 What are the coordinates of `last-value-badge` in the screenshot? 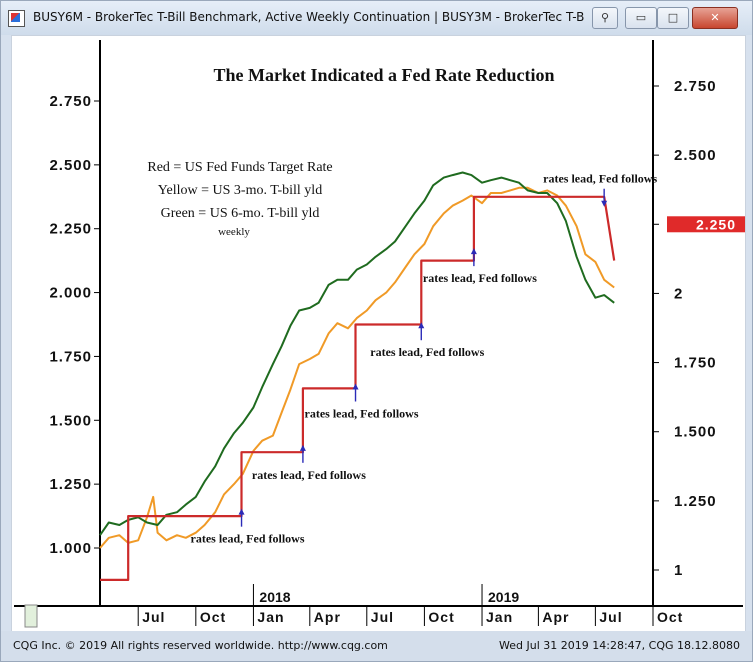 It's located at (706, 224).